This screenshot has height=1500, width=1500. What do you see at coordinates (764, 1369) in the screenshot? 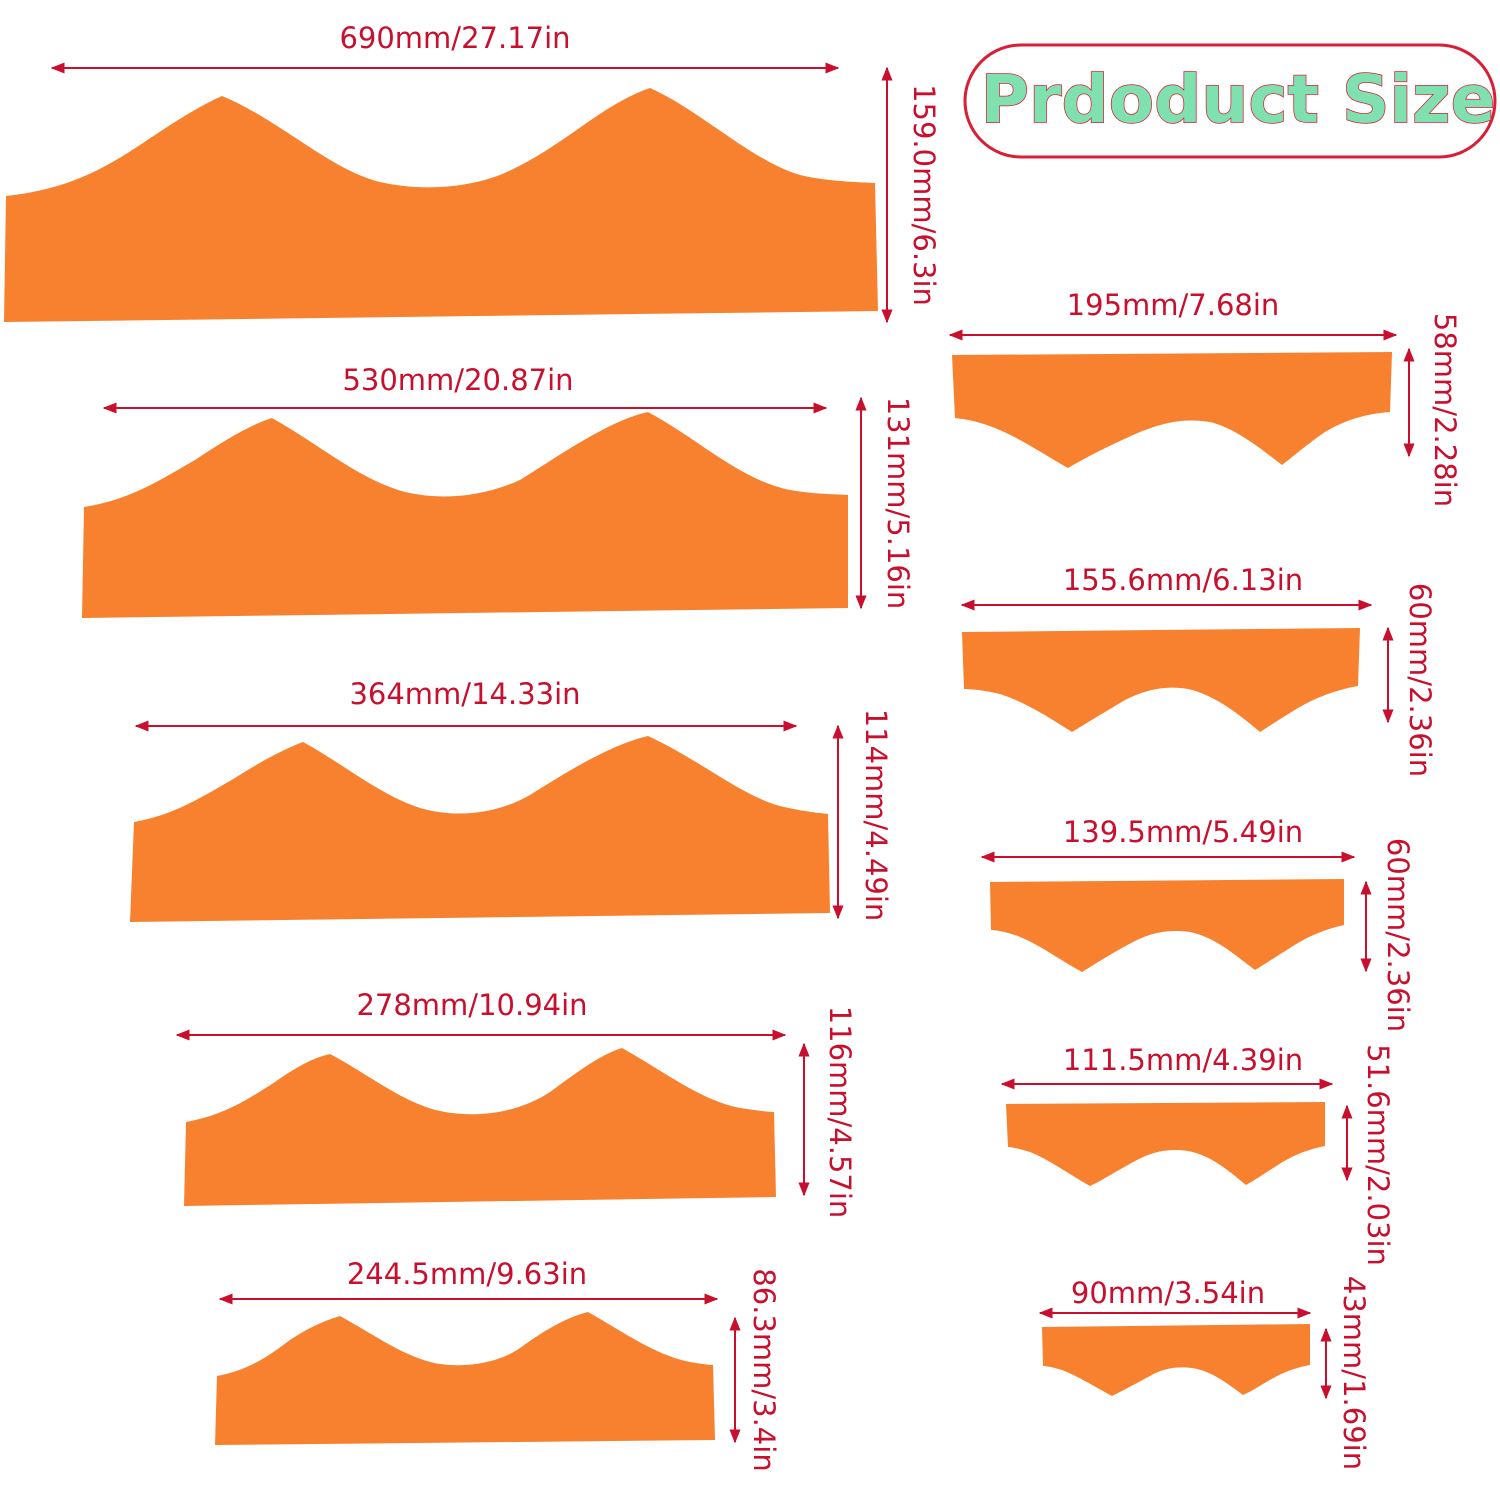
I see `height-label: 86.3mm/3.4in` at bounding box center [764, 1369].